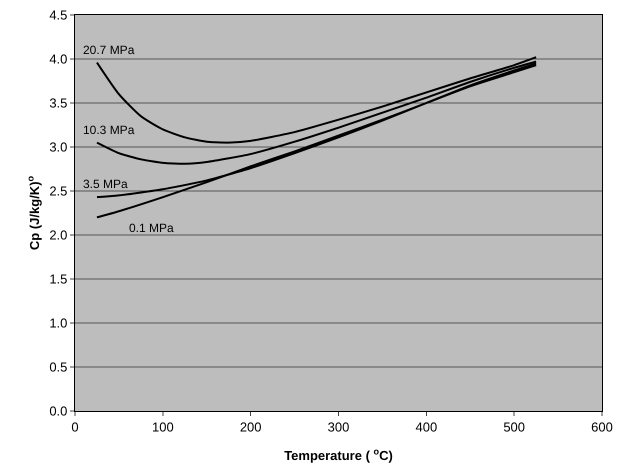 The width and height of the screenshot is (617, 471). I want to click on y-tick-label: 3.5, so click(58, 103).